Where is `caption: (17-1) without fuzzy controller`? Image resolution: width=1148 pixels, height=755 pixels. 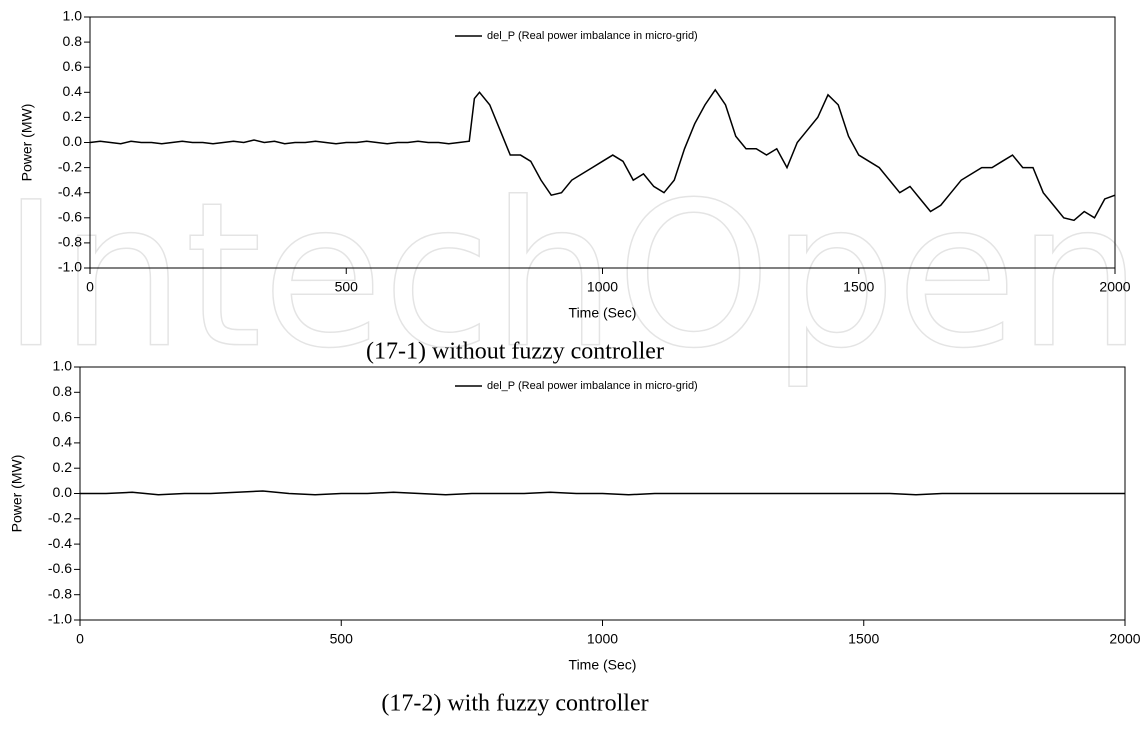
caption: (17-1) without fuzzy controller is located at coordinates (515, 352).